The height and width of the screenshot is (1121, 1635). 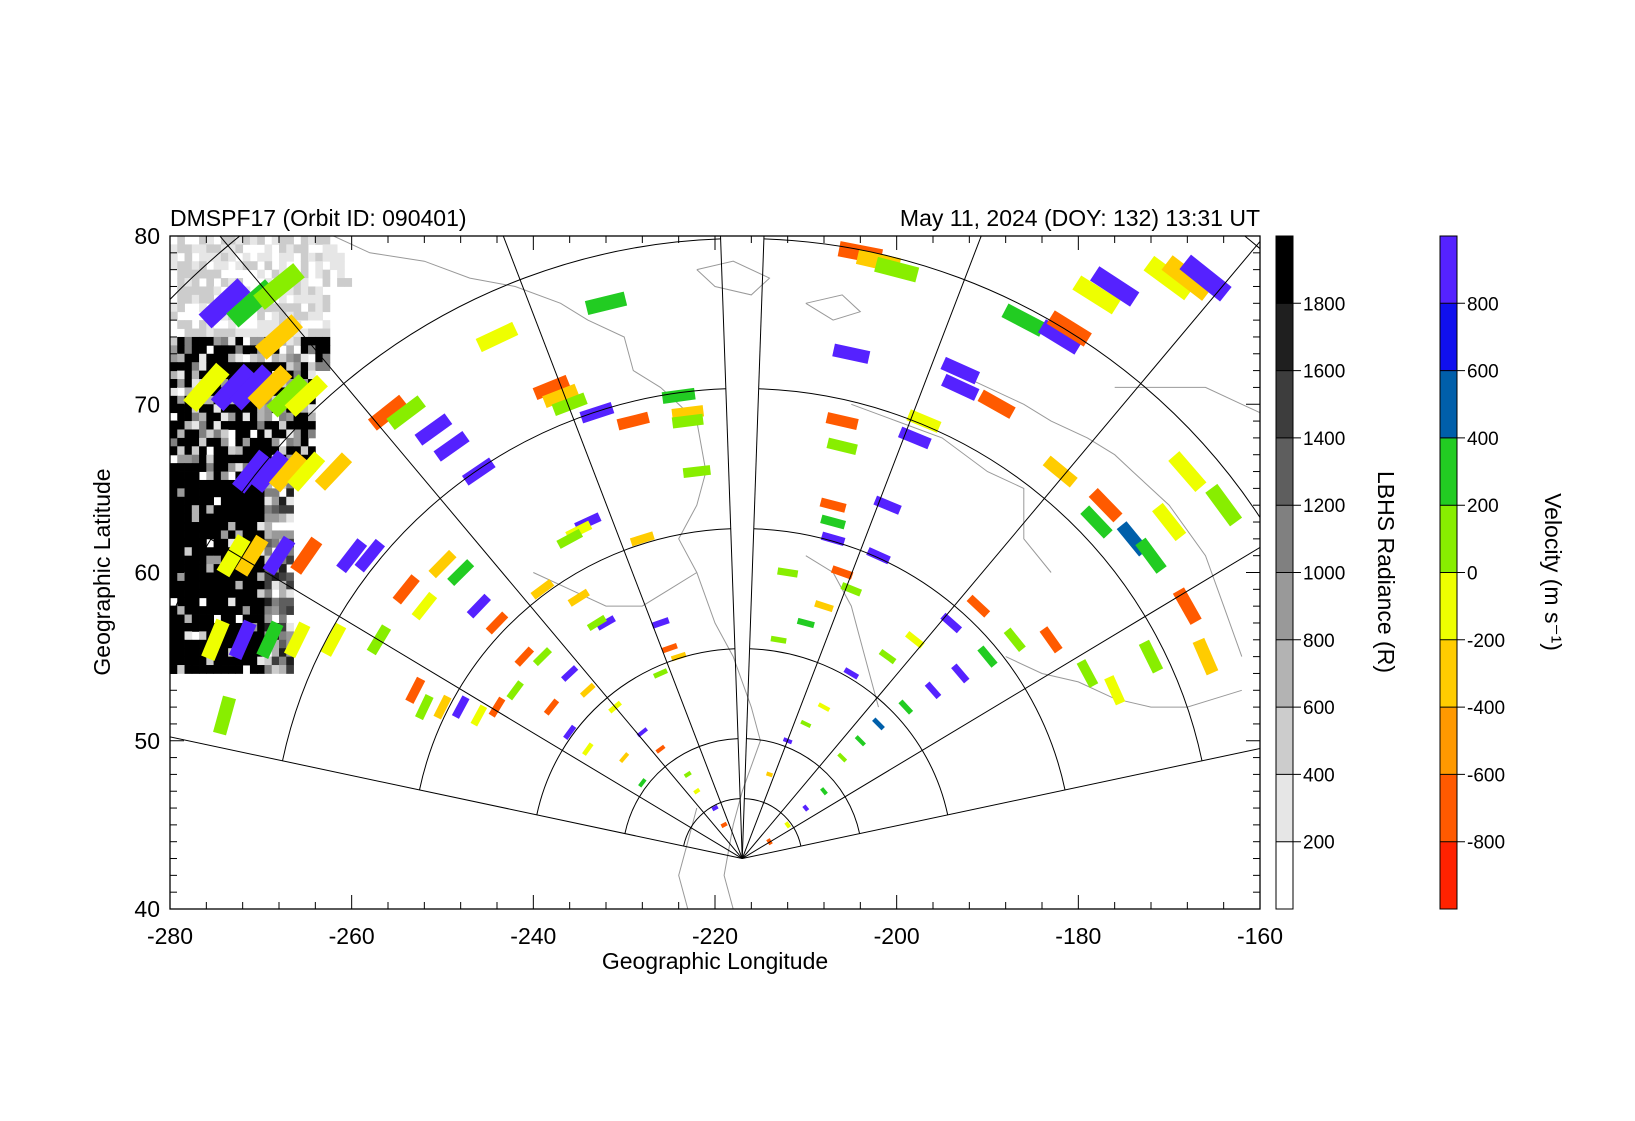 I want to click on coastline-alaska-north-coast, so click(x=1187, y=400).